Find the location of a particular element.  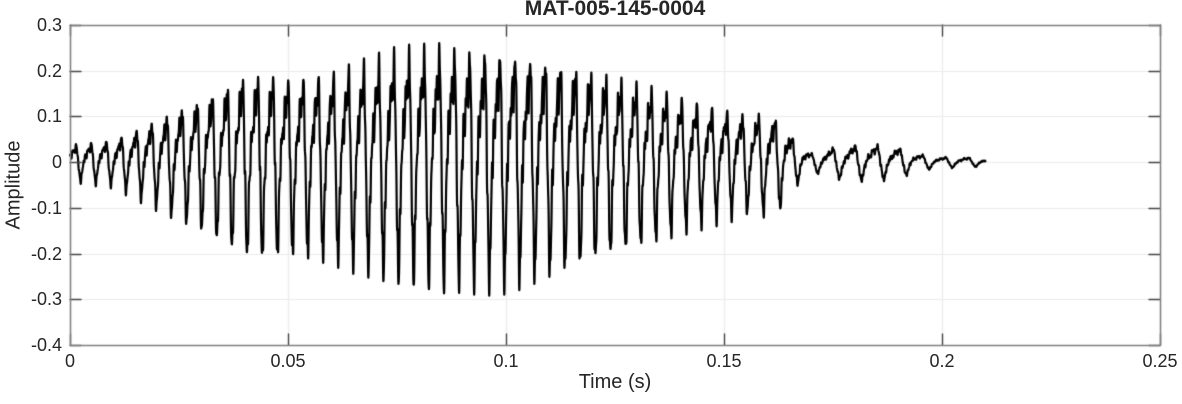

y-tick-label: -0.3 is located at coordinates (46, 299).